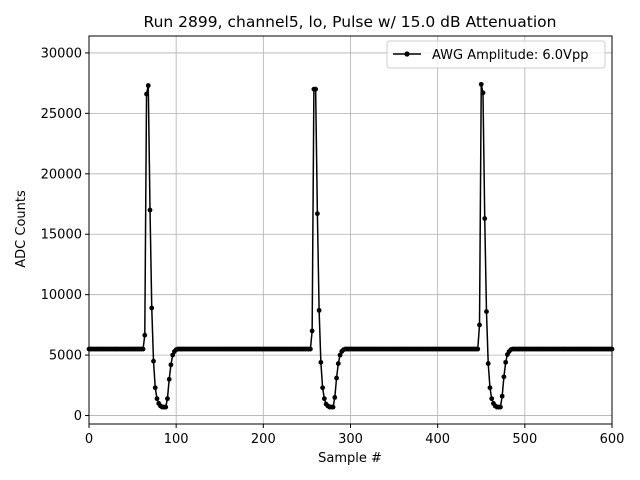 Image resolution: width=640 pixels, height=480 pixels. What do you see at coordinates (61, 295) in the screenshot?
I see `y-tick-label: 10000` at bounding box center [61, 295].